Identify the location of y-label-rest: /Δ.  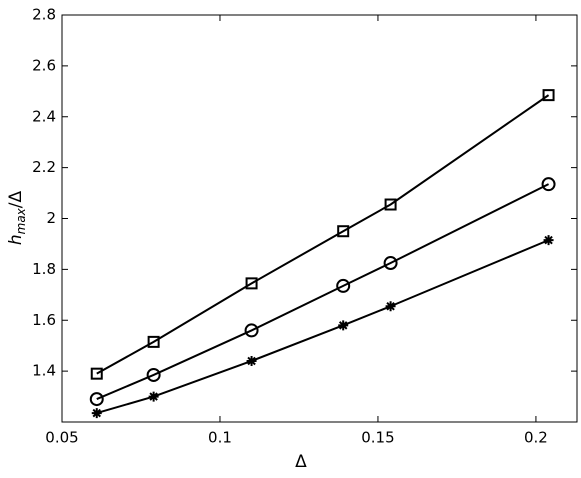
(16, 199).